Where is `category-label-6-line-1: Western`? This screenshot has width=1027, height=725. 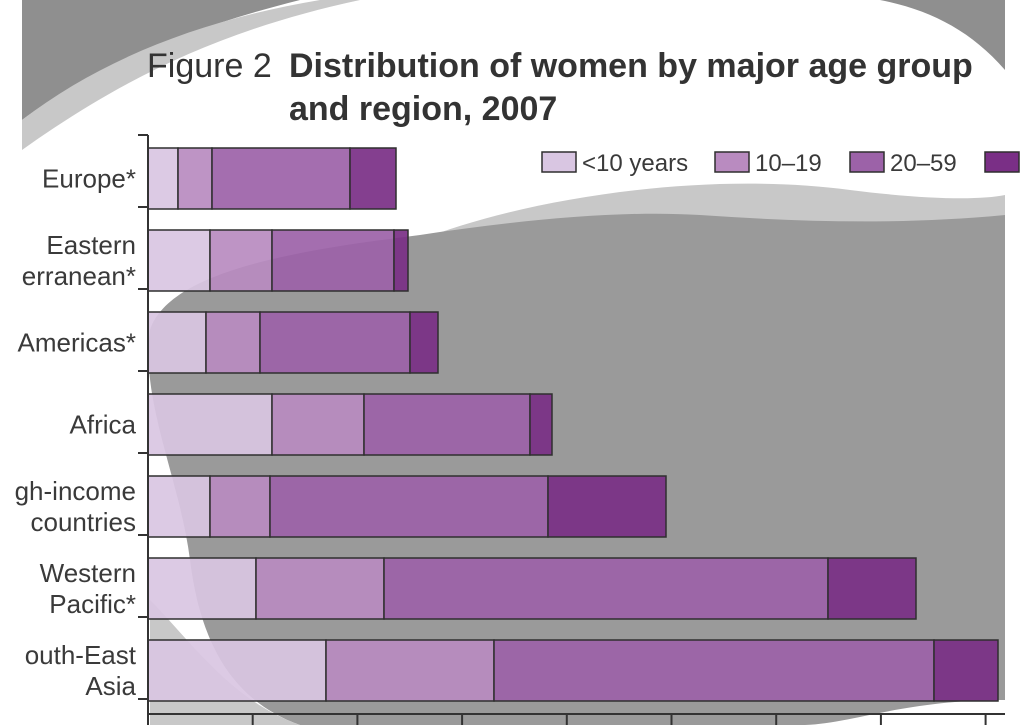
category-label-6-line-1: Western is located at coordinates (88, 573).